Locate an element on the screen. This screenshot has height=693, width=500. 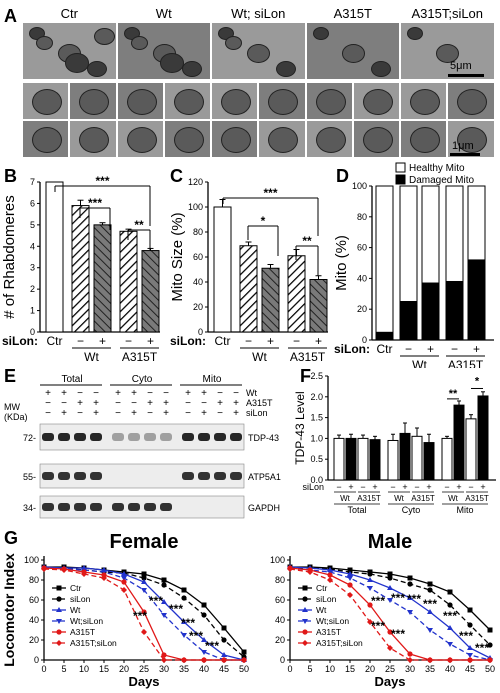
y-tick-label: 40 is located at coordinates (198, 282).